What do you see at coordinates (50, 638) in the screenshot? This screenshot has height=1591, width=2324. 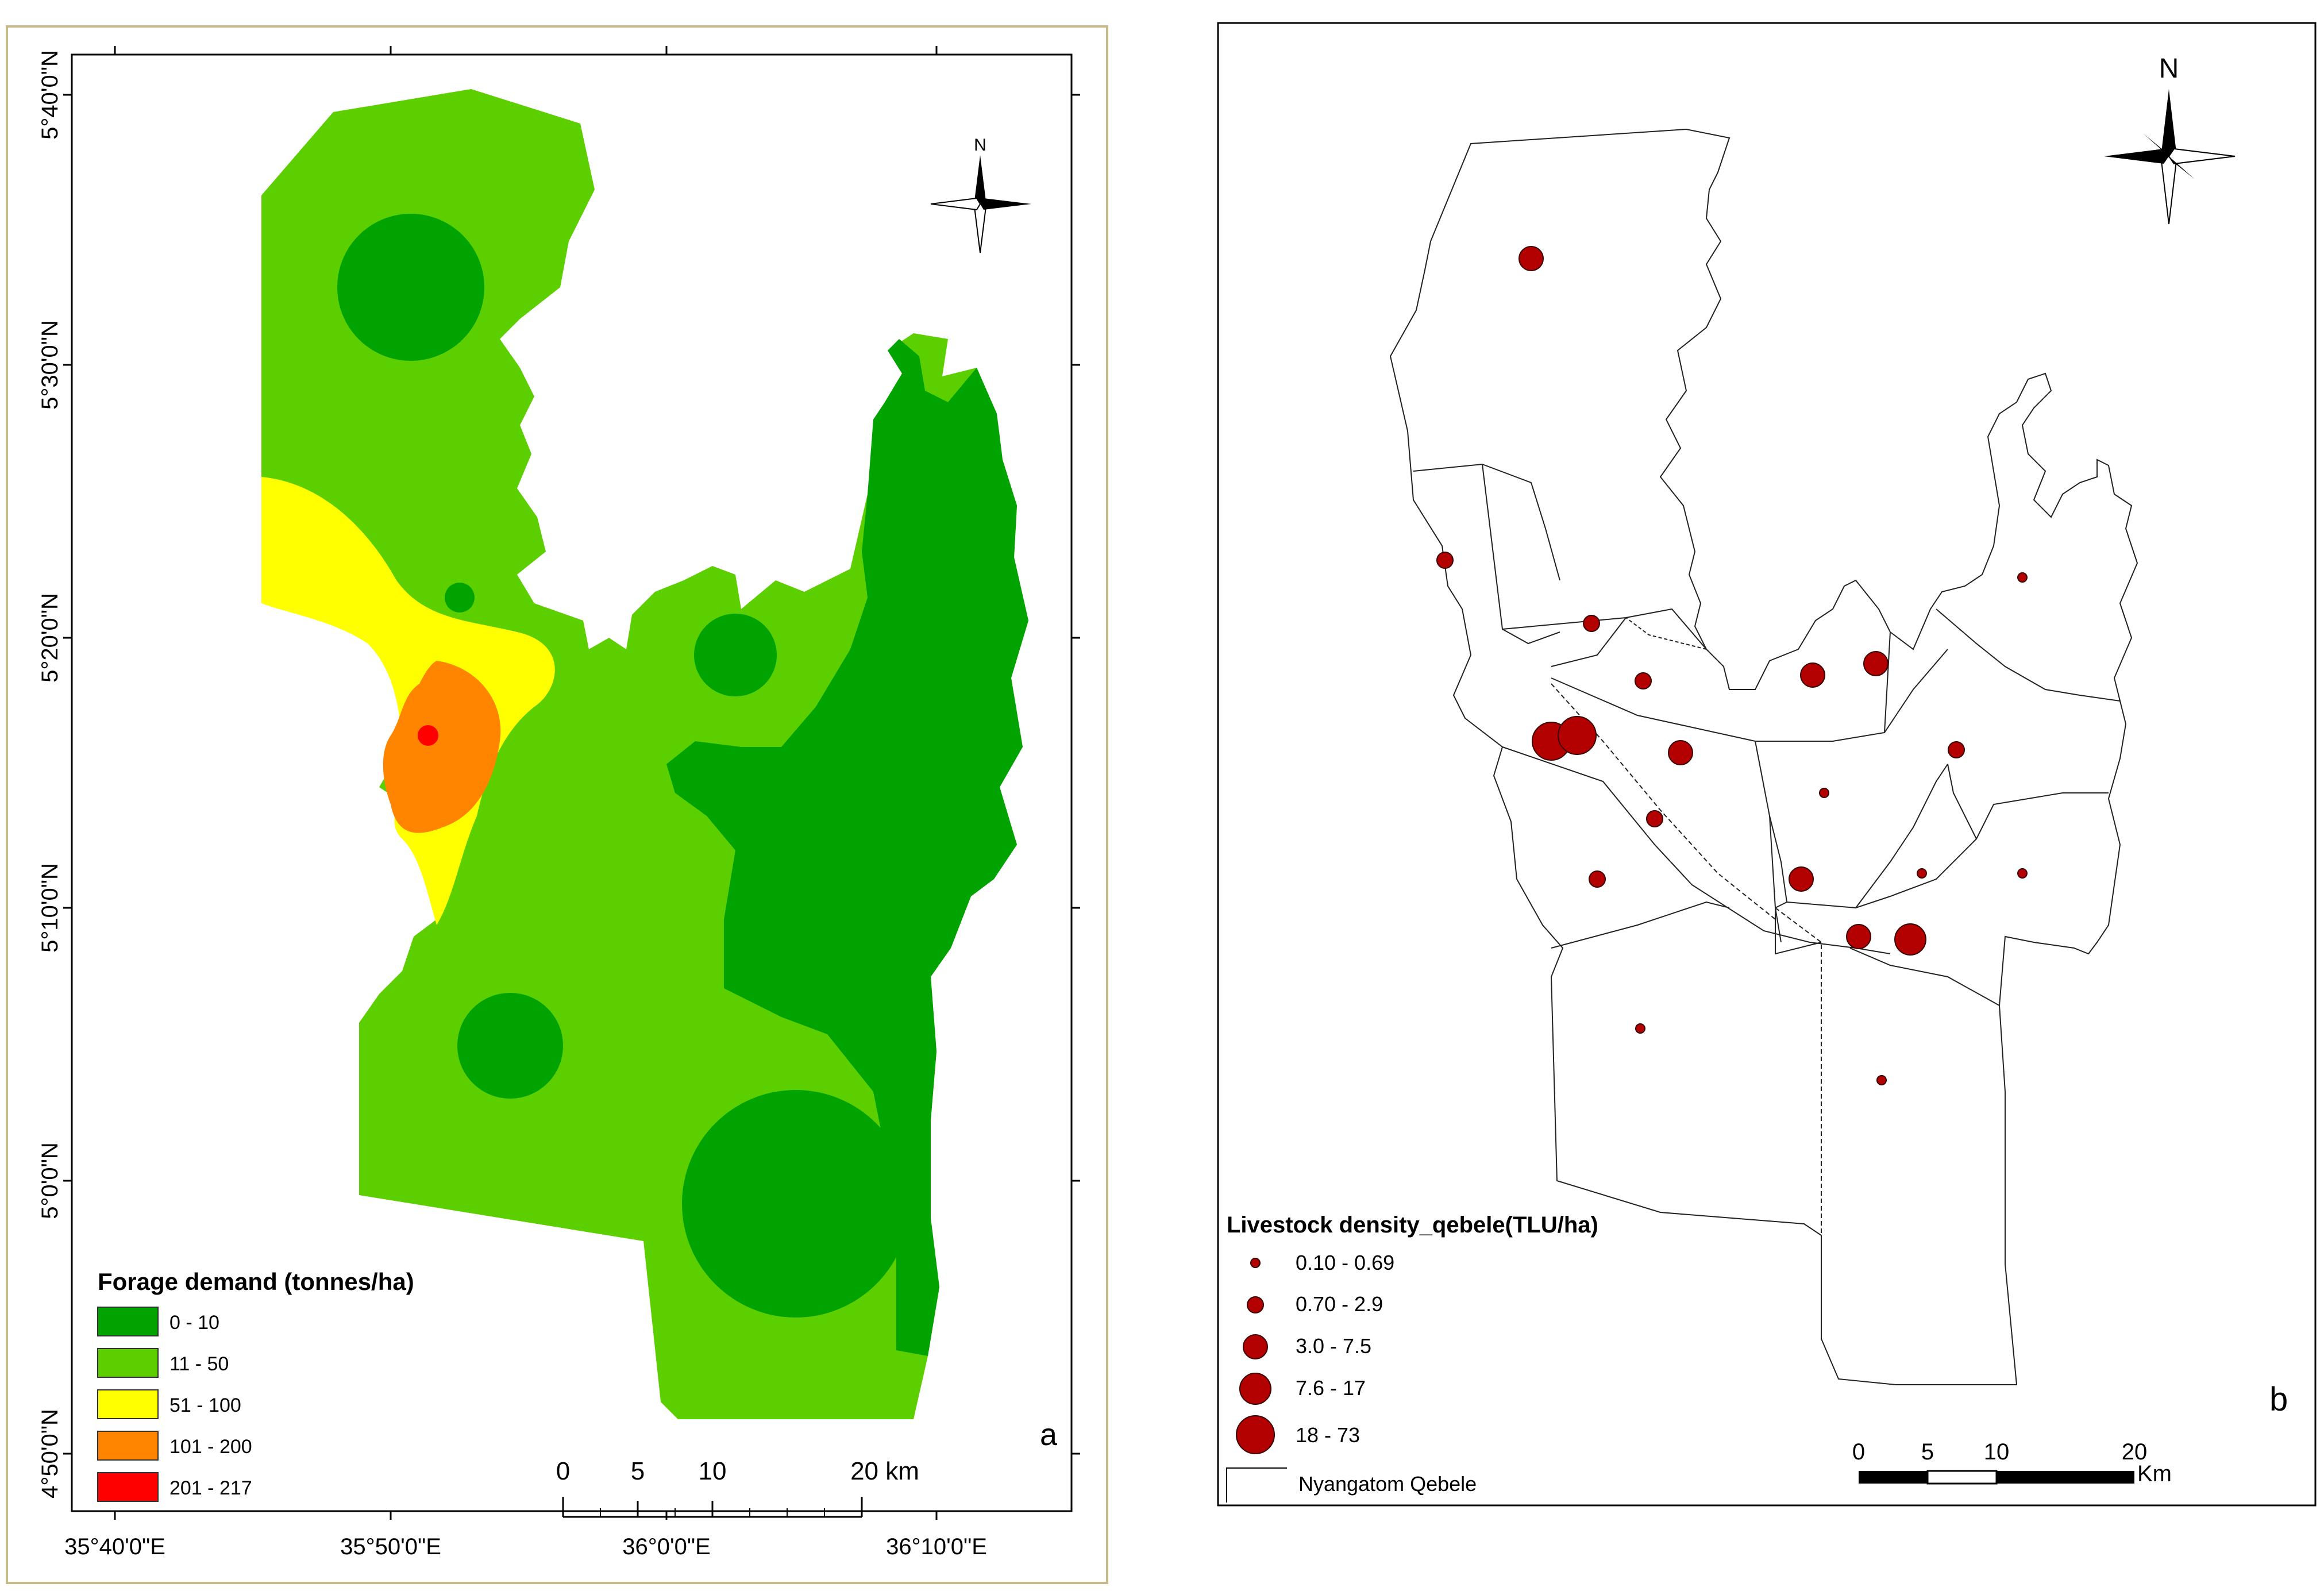 I see `lat-label: 5°20'0"N` at bounding box center [50, 638].